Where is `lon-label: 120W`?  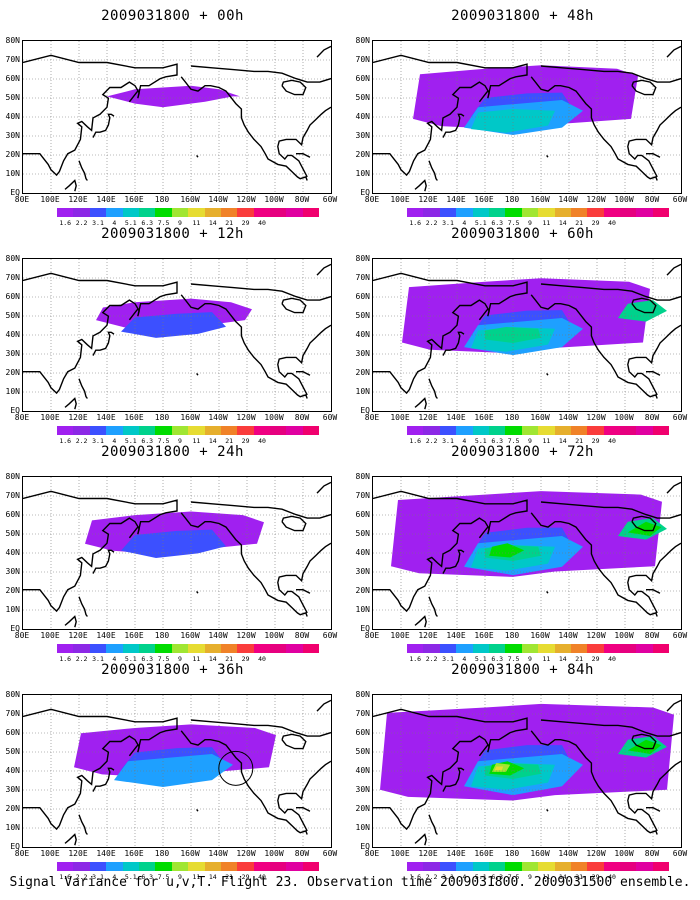 lon-label: 120W is located at coordinates (246, 853).